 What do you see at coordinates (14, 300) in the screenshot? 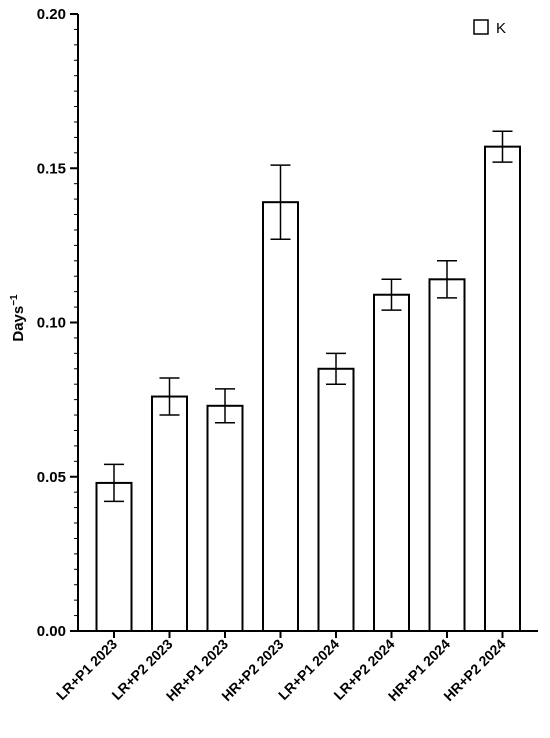
I see `y-axis-title-superscript: −1` at bounding box center [14, 300].